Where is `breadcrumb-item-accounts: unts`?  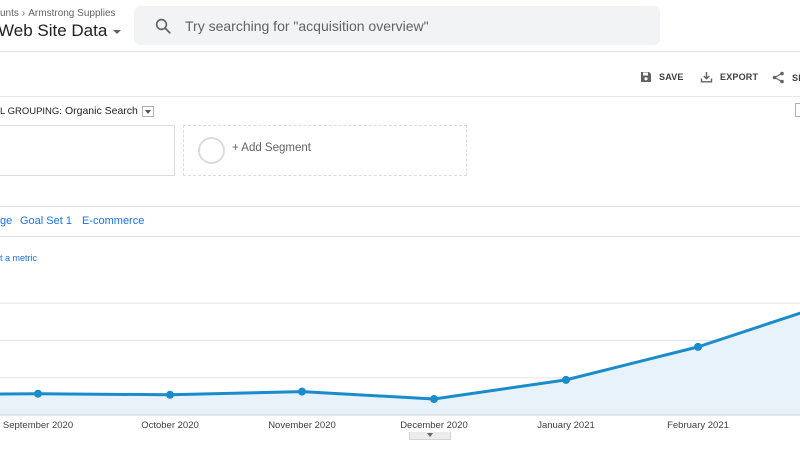
breadcrumb-item-accounts: unts is located at coordinates (9, 13).